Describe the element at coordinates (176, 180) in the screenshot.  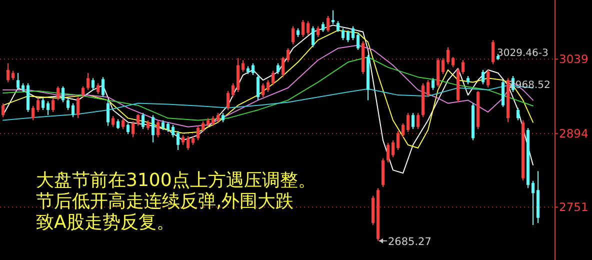
I see `annotation: 大盘节前在3100点上方遇压调整。` at that location.